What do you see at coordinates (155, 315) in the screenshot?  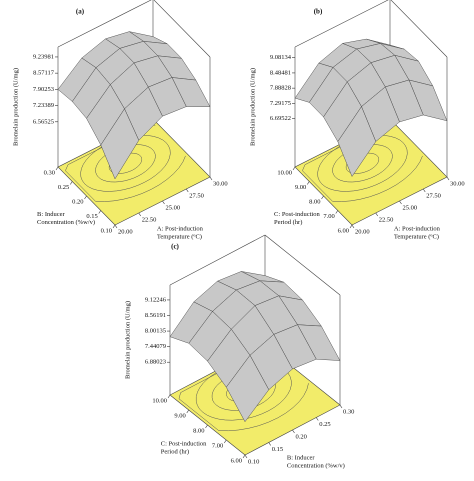 I see `z-tick-label: 8.56191` at bounding box center [155, 315].